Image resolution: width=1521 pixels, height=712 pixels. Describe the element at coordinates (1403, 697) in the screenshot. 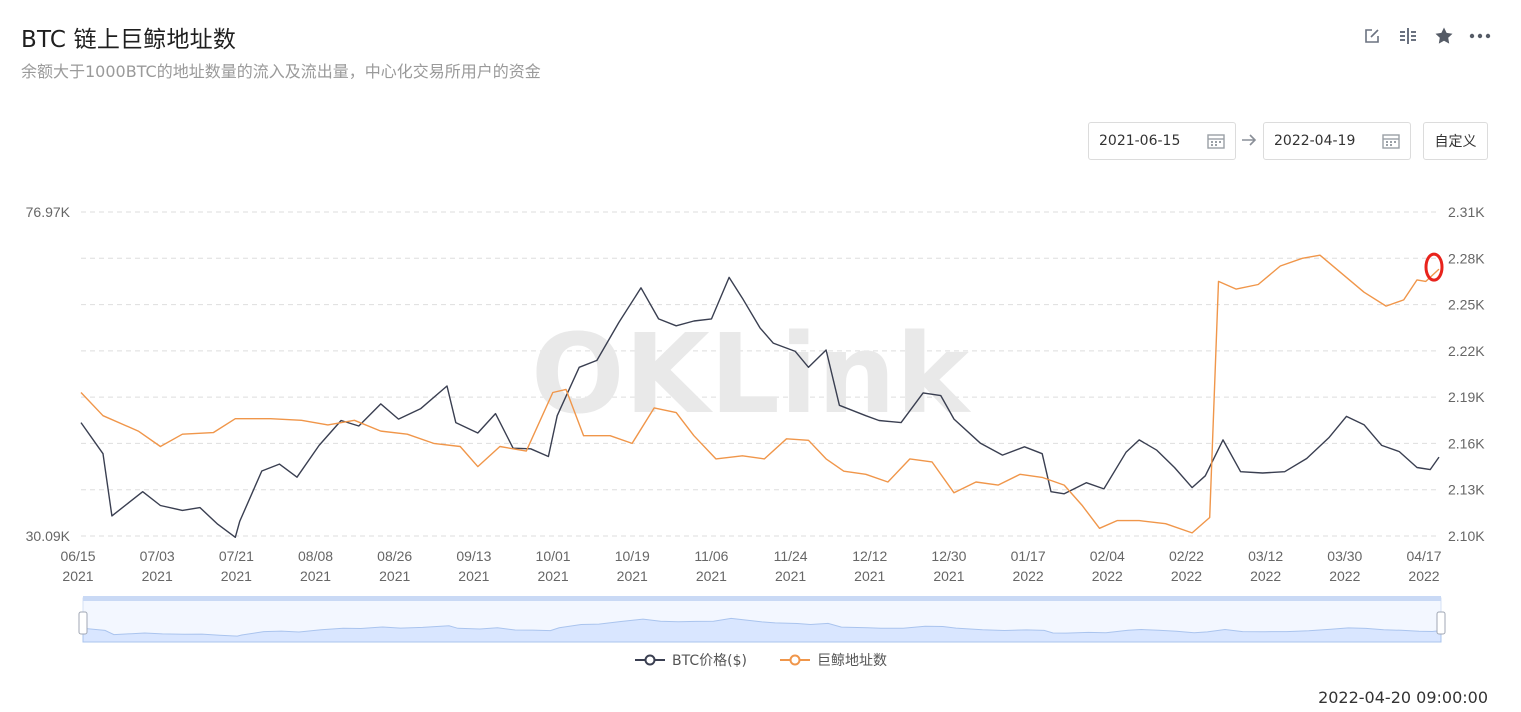

I see `update-timestamp: 2022-04-20 09:00:00` at that location.